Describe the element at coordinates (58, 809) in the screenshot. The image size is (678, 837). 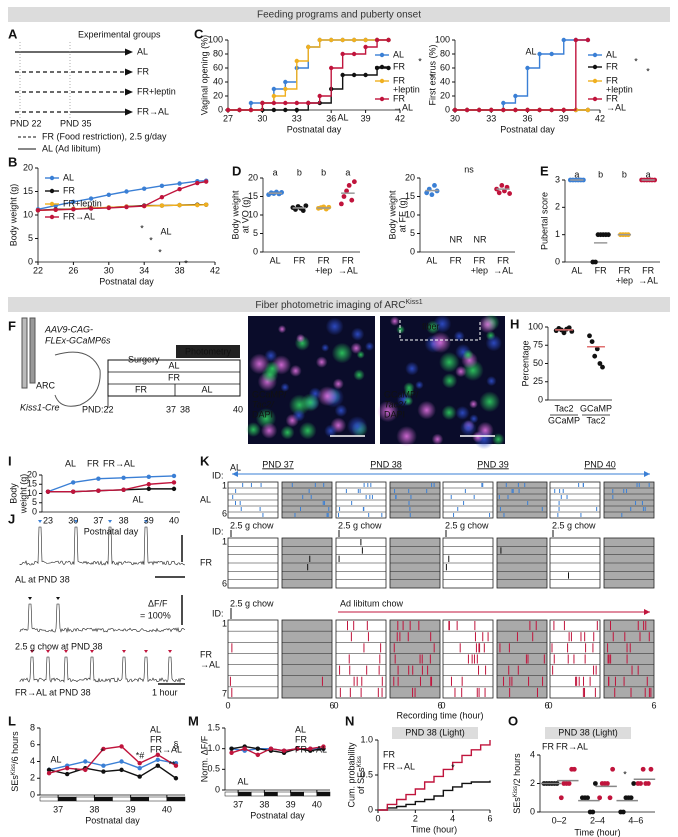
I see `x-tick-label: 37` at that location.